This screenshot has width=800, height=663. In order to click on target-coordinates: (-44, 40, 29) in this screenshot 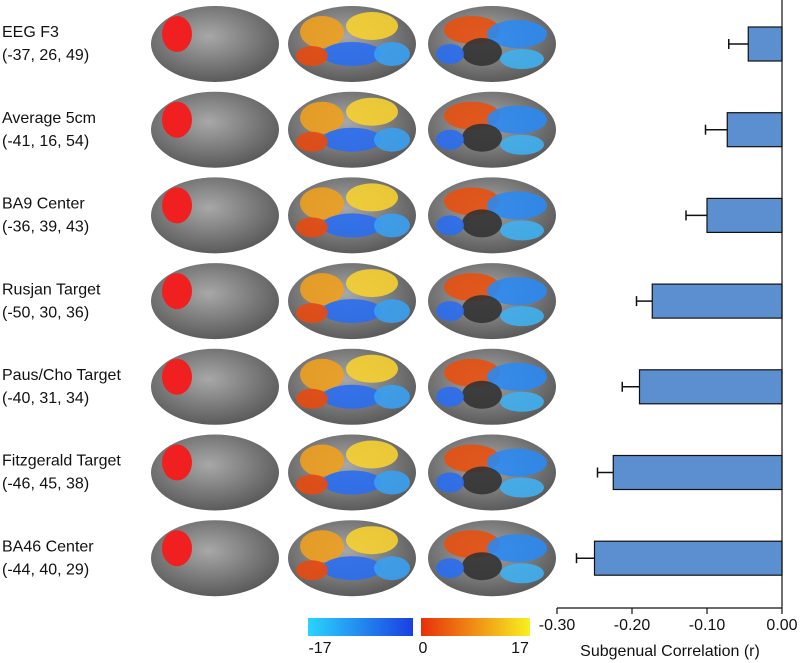, I will do `click(45, 569)`.